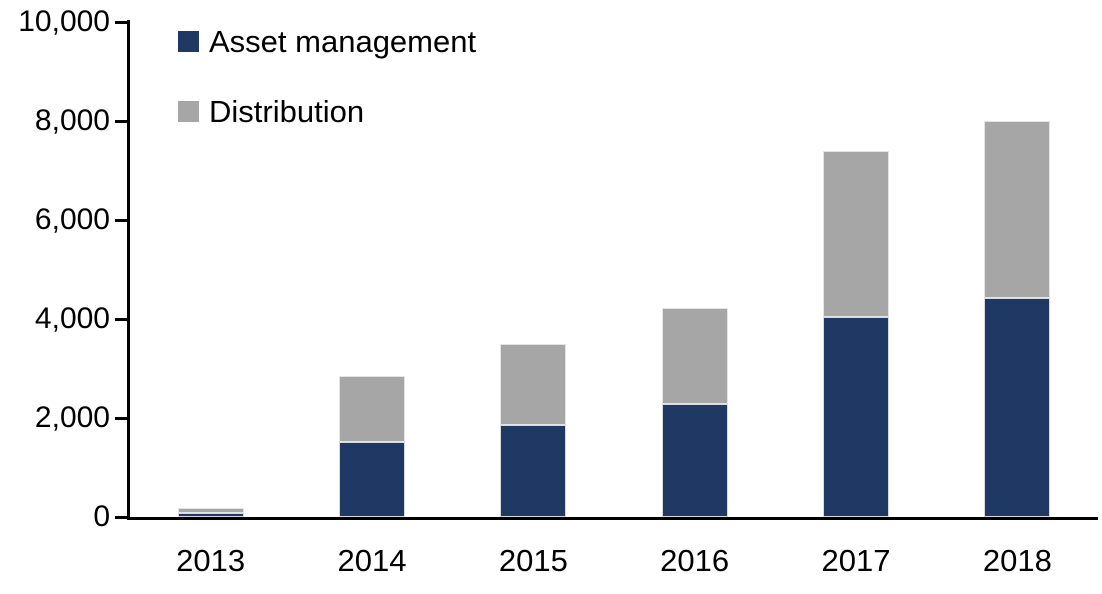 Image resolution: width=1102 pixels, height=594 pixels. What do you see at coordinates (372, 408) in the screenshot?
I see `bar-2014-distribution-segment` at bounding box center [372, 408].